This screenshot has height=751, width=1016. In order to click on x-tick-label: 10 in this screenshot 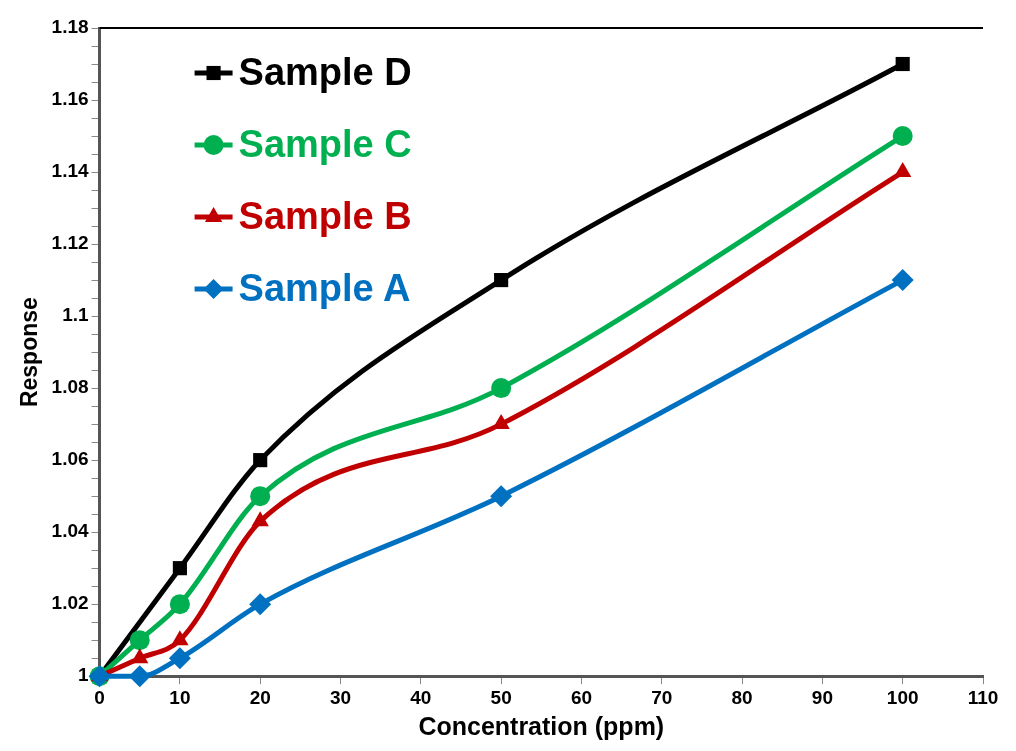, I will do `click(180, 697)`.